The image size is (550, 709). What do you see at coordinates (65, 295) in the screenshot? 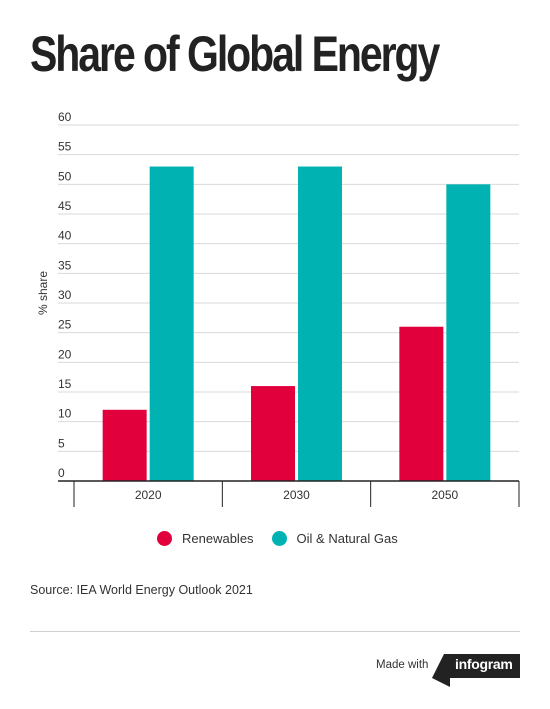
I see `y-tick-label: 30` at bounding box center [65, 295].